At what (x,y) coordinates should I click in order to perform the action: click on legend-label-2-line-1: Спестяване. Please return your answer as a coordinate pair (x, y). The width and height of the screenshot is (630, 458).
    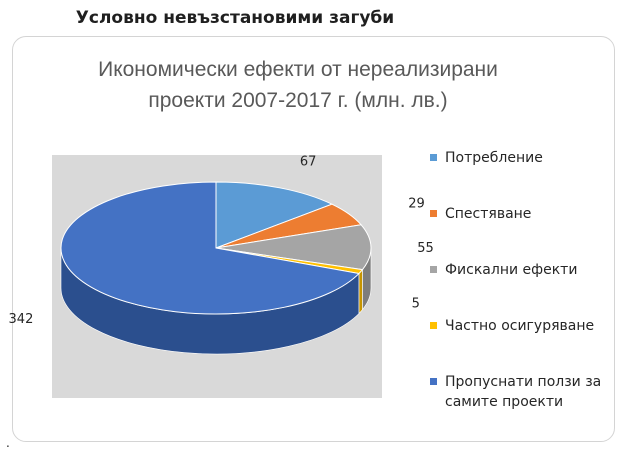
    Looking at the image, I should click on (488, 214).